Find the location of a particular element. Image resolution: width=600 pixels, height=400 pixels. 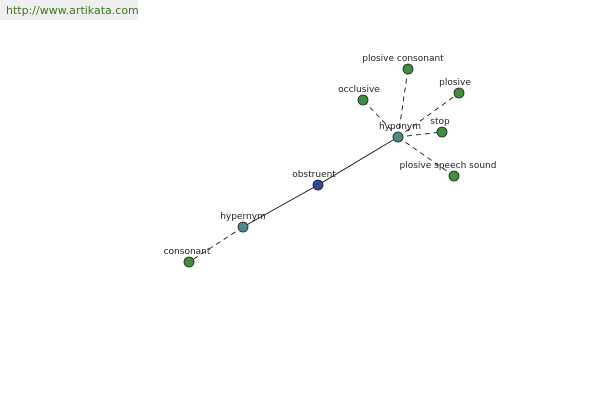

header-bar: http://www.artikata.com is located at coordinates (69, 10).